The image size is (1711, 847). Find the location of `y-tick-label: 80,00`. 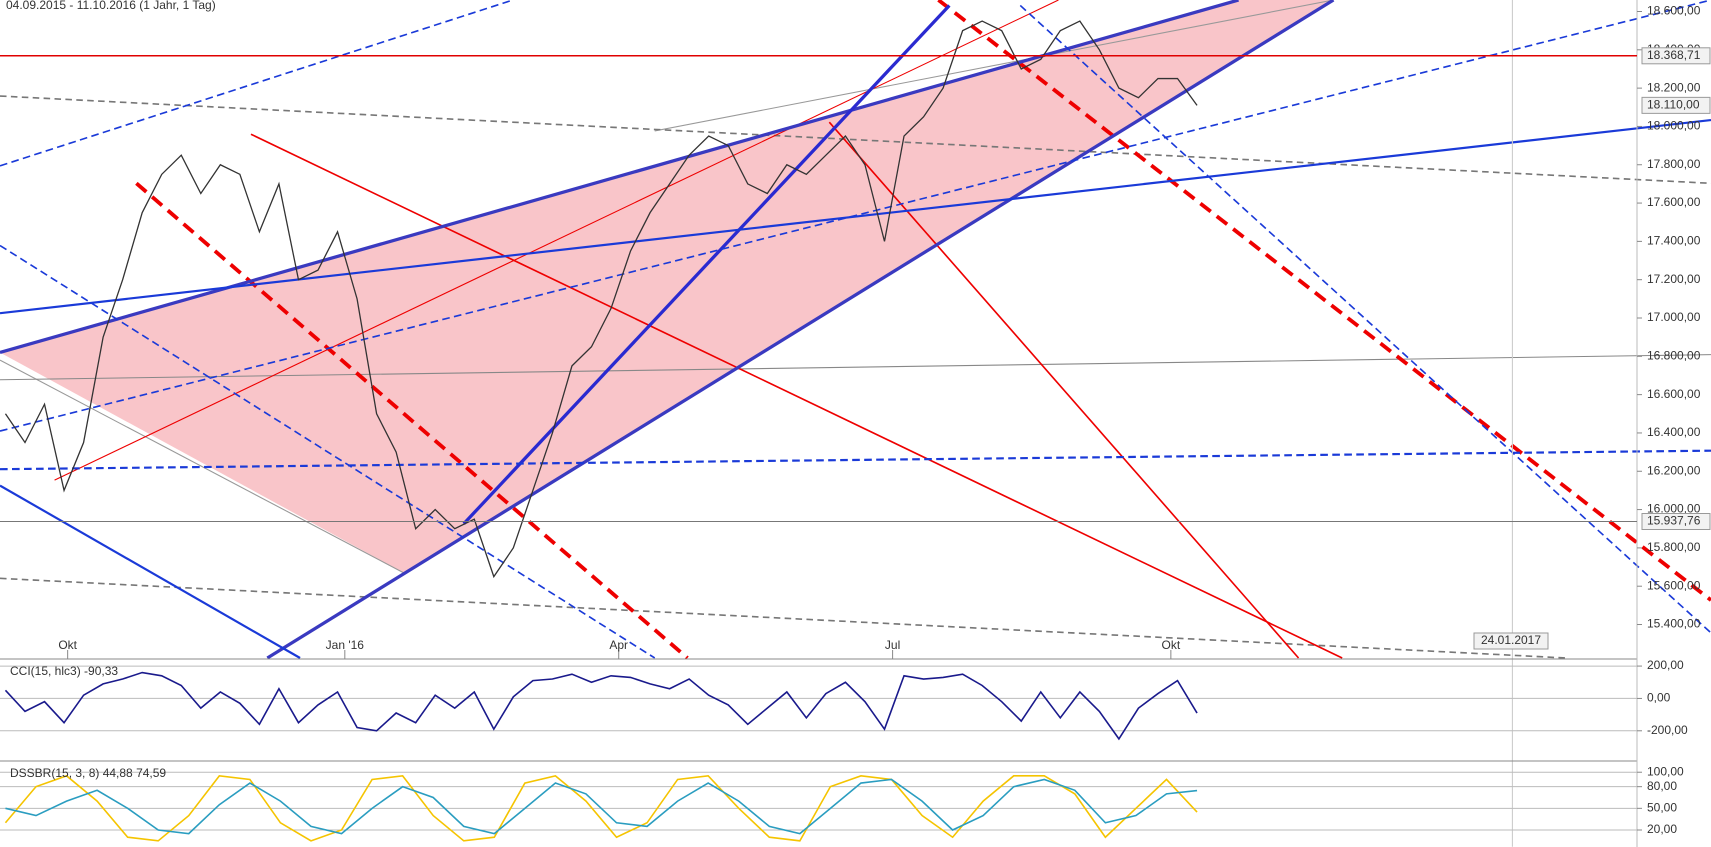

y-tick-label: 80,00 is located at coordinates (1662, 786).